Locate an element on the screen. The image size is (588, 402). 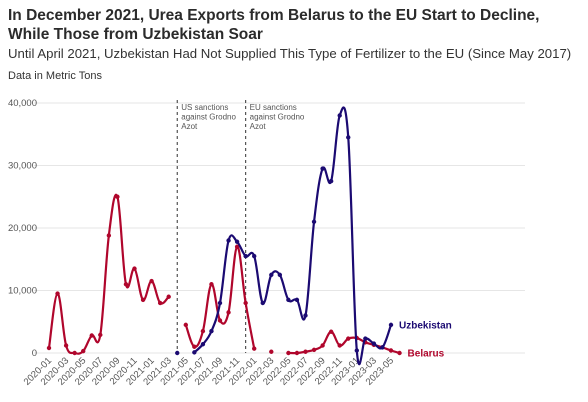
y-axis-unit-note: Data in Metric Tons is located at coordinates (55, 76).